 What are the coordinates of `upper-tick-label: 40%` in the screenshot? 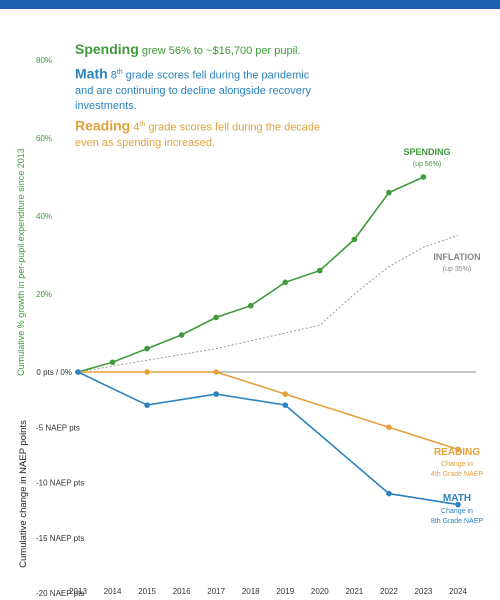 It's located at (44, 216).